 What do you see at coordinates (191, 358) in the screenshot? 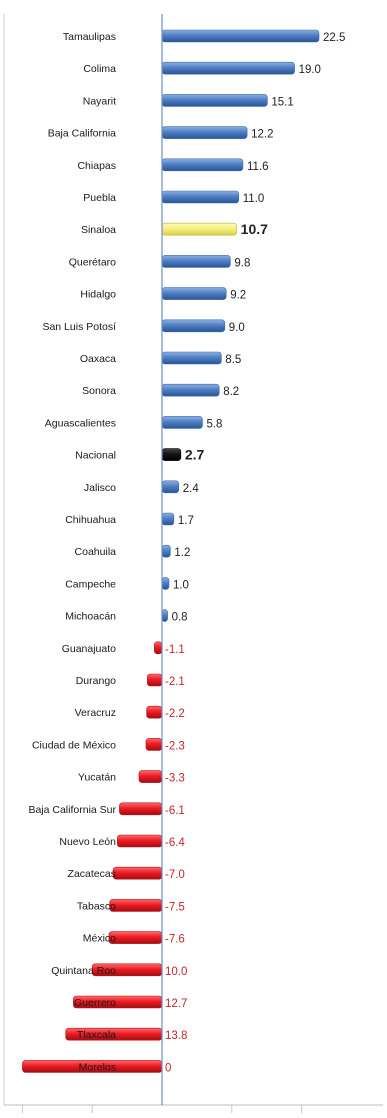
I see `bar-oaxaca` at bounding box center [191, 358].